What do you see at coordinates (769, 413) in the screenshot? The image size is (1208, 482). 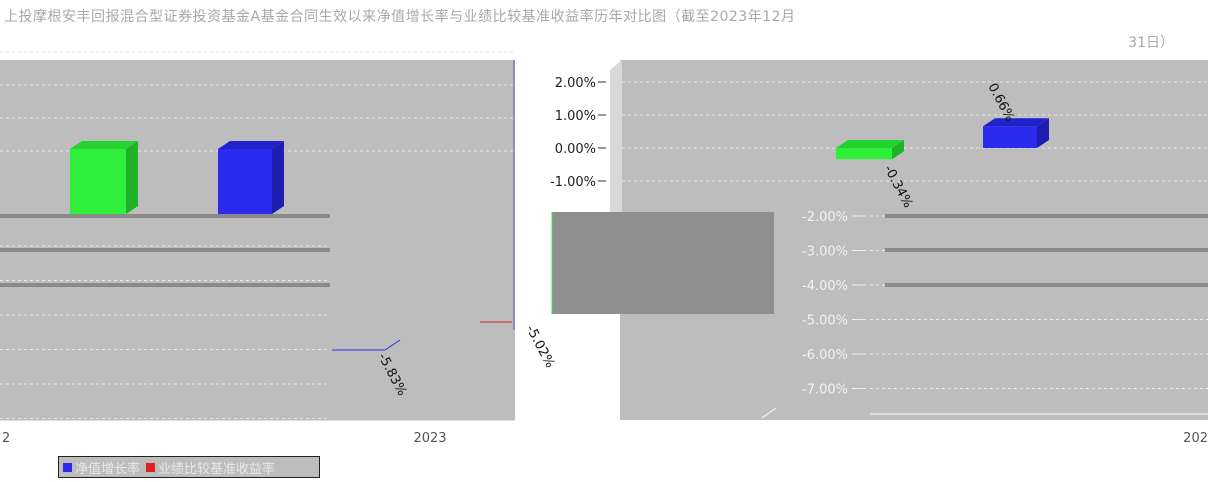 I see `x-axis-corner` at bounding box center [769, 413].